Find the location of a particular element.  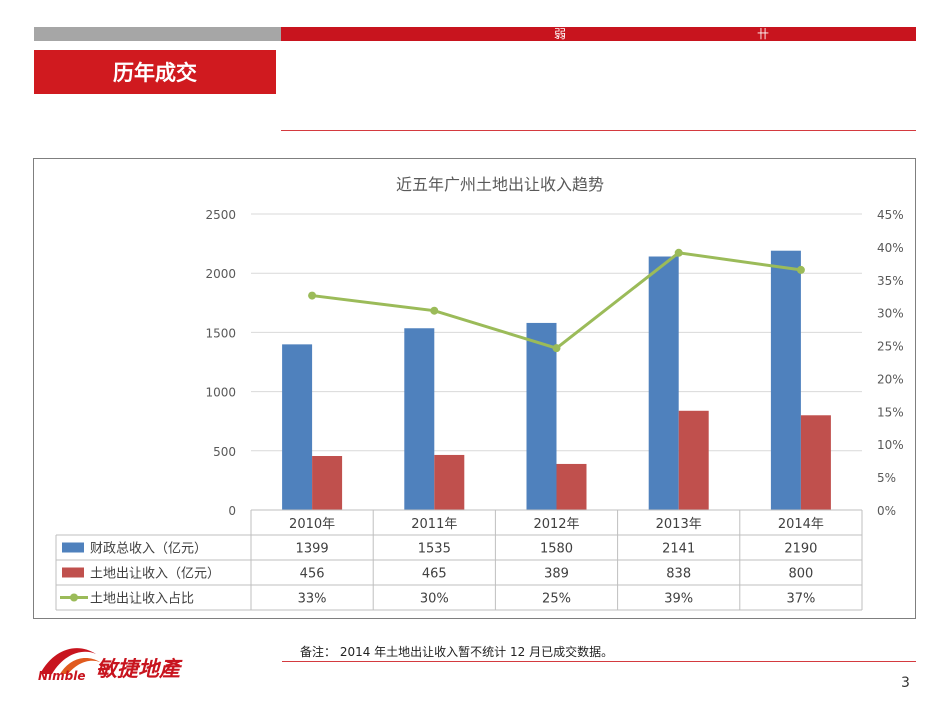

table-cell: 25% is located at coordinates (556, 599).